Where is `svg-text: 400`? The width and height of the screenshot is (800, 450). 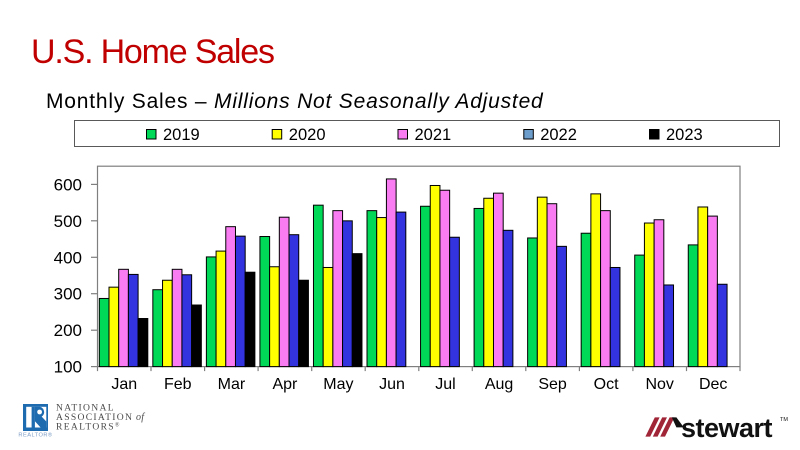
svg-text: 400 is located at coordinates (68, 257).